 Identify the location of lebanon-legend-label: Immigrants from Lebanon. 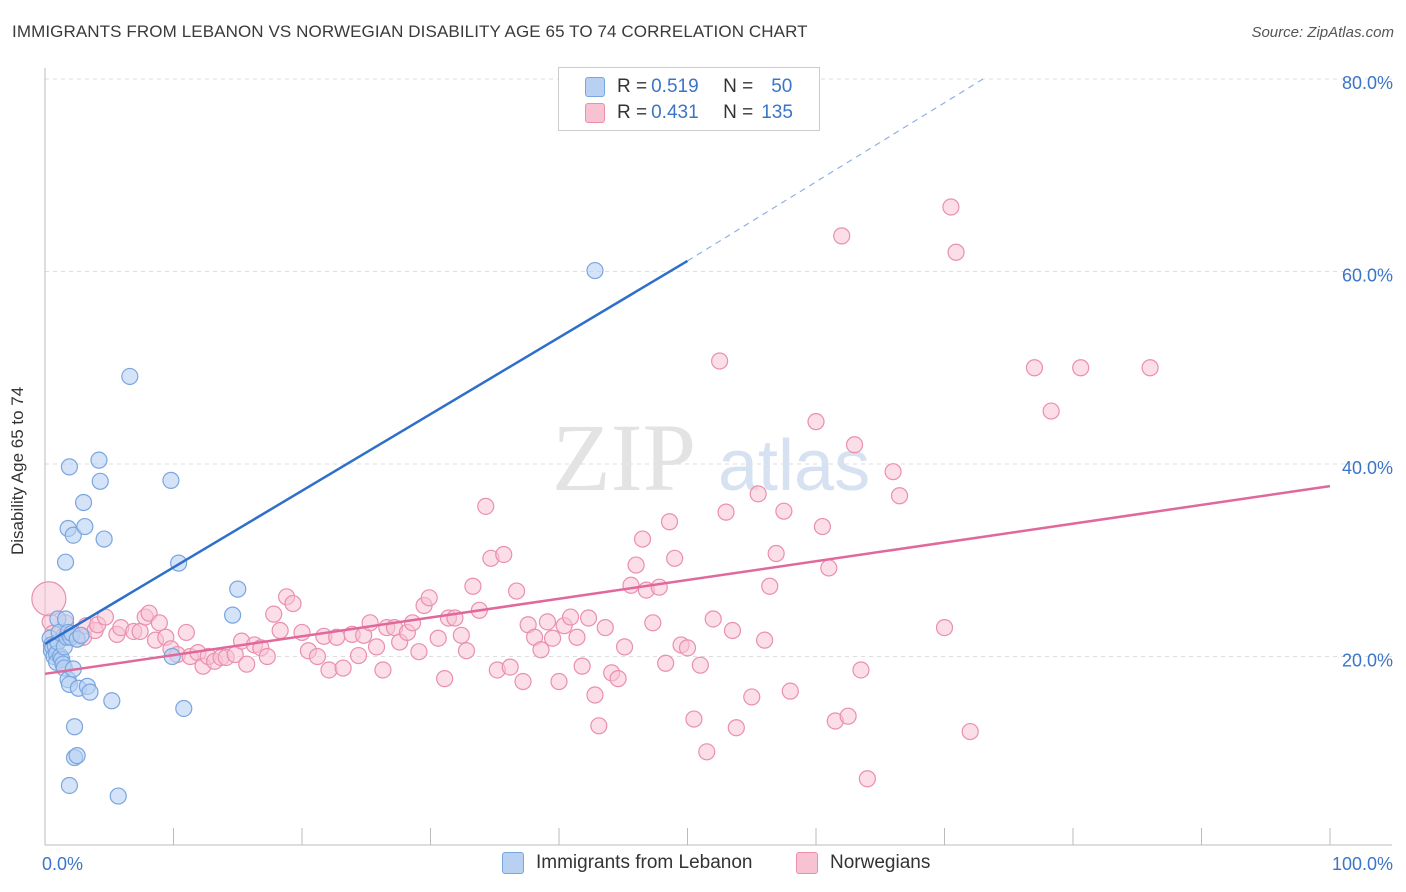
(644, 862).